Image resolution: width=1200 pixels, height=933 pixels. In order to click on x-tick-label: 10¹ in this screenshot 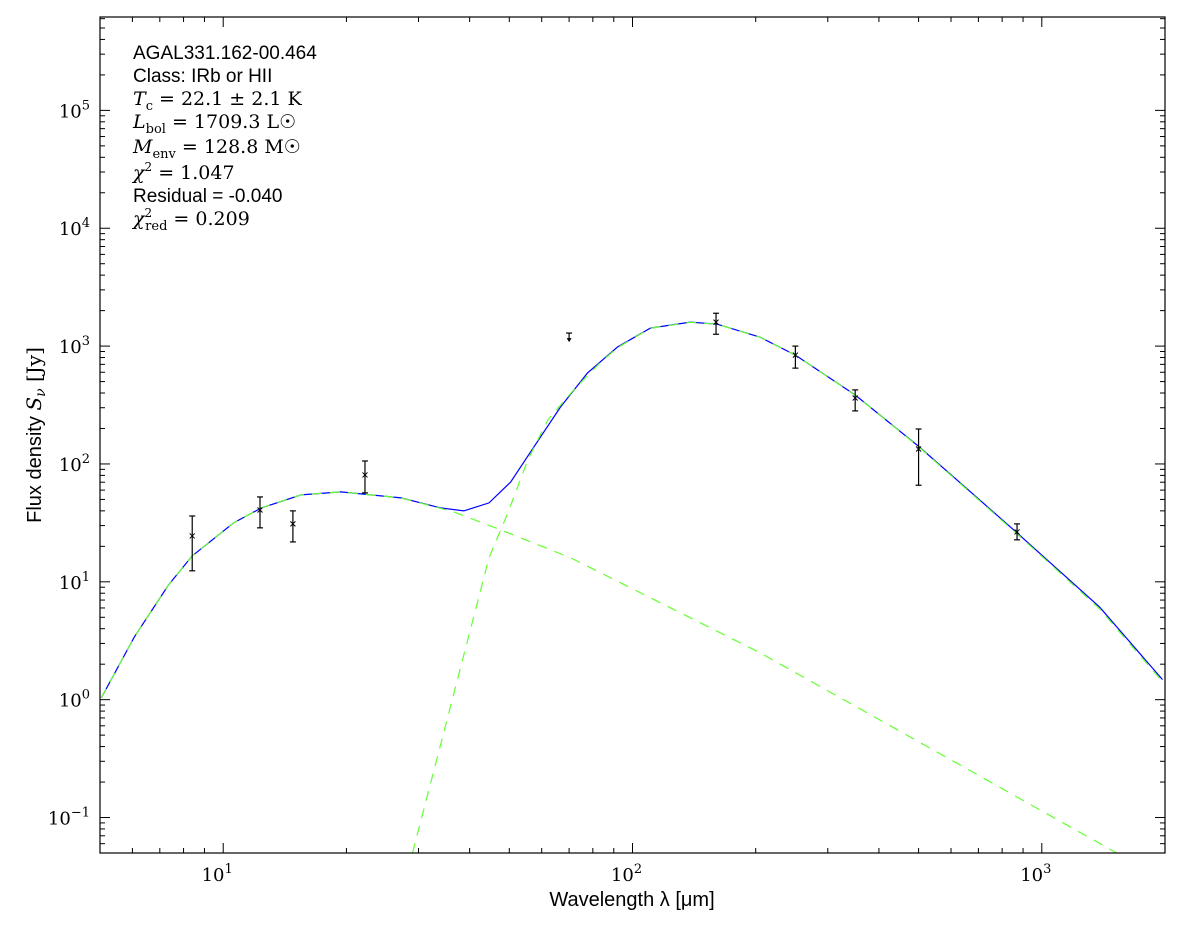, I will do `click(217, 874)`.